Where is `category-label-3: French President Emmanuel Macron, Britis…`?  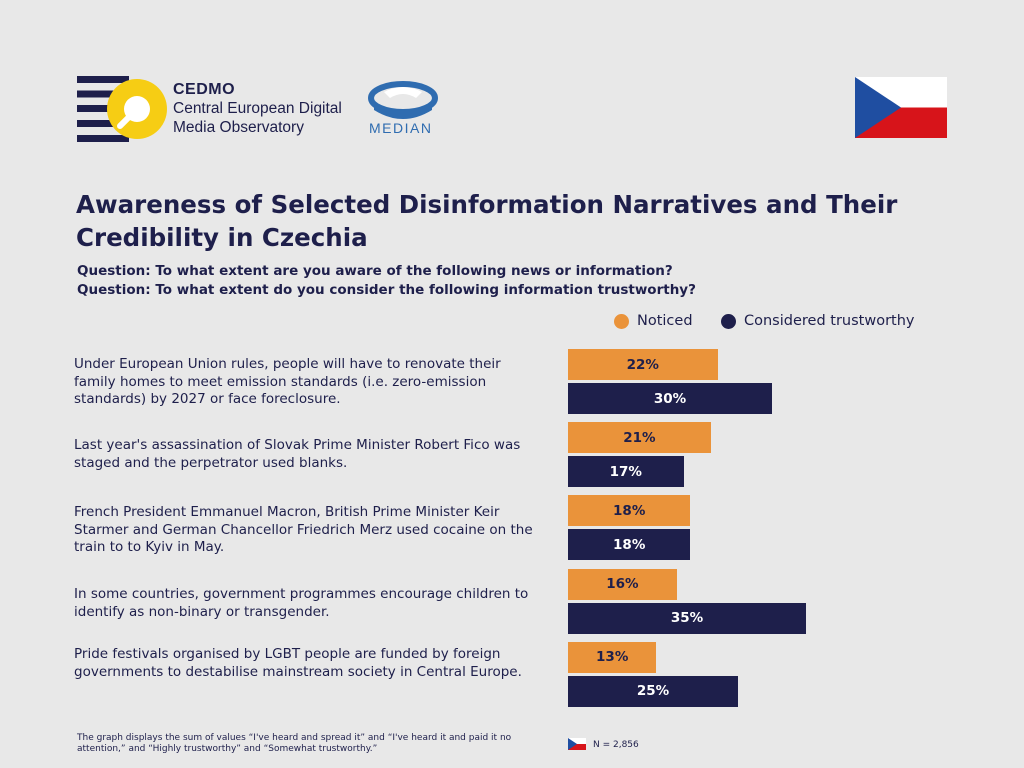
category-label-3: French President Emmanuel Macron, Britis… is located at coordinates (303, 529).